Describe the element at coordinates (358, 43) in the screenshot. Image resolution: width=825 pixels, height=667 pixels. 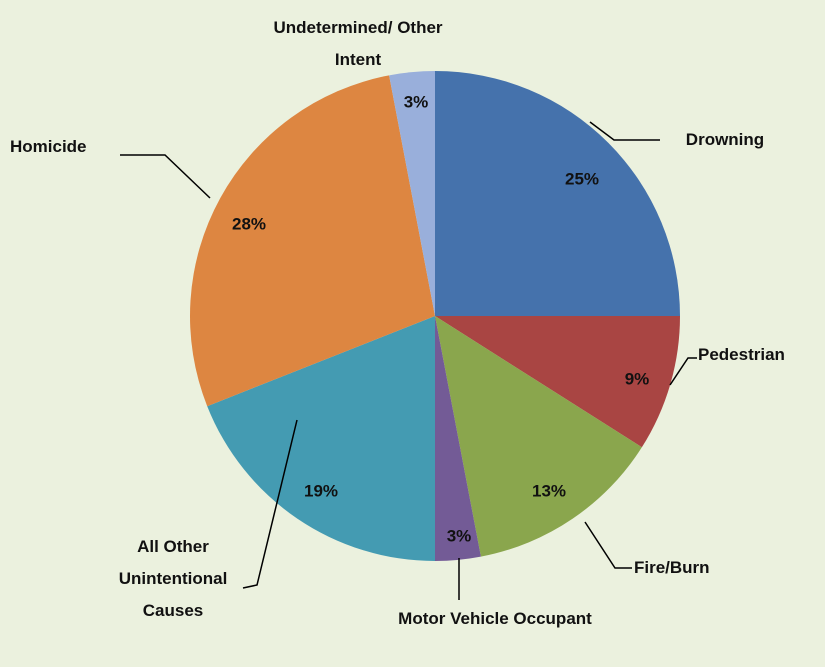
I see `category-label: Undetermined/ Other Intent` at that location.